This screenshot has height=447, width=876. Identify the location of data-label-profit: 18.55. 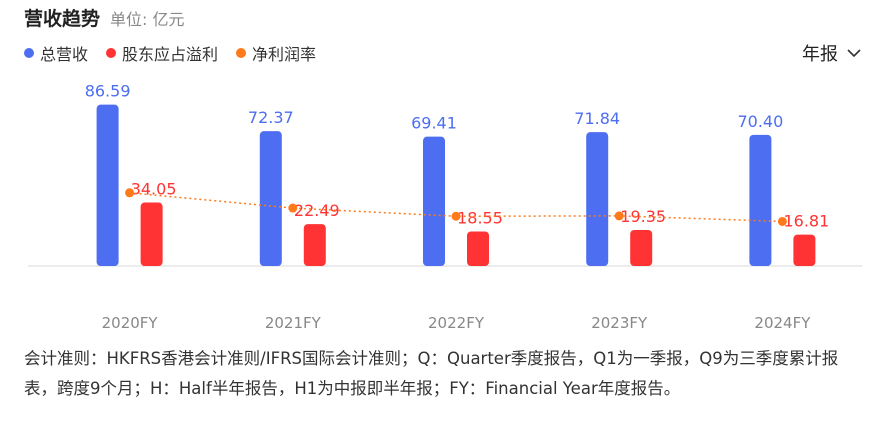
(480, 217).